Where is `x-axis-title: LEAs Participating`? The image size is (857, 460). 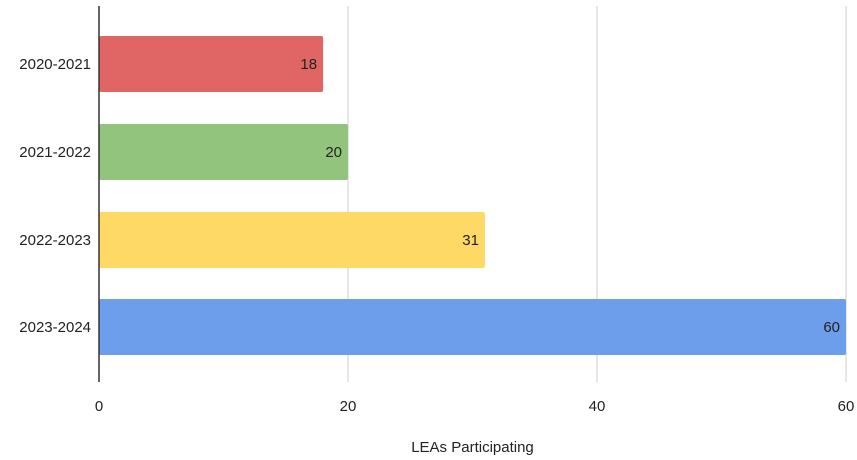 x-axis-title: LEAs Participating is located at coordinates (472, 447).